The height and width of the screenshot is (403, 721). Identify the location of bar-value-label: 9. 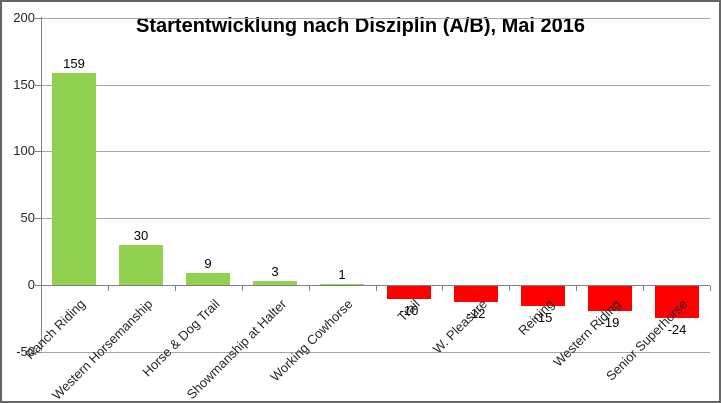
(208, 263).